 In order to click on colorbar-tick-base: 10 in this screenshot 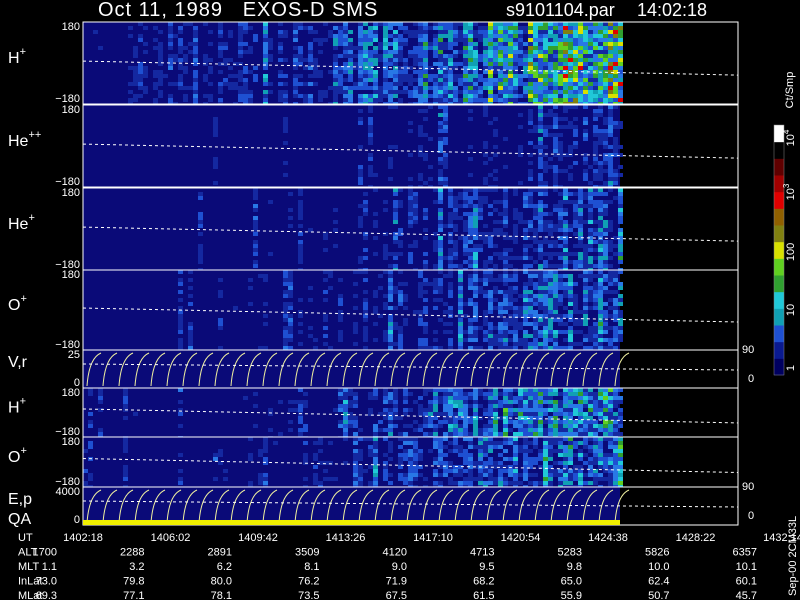, I will do `click(791, 140)`.